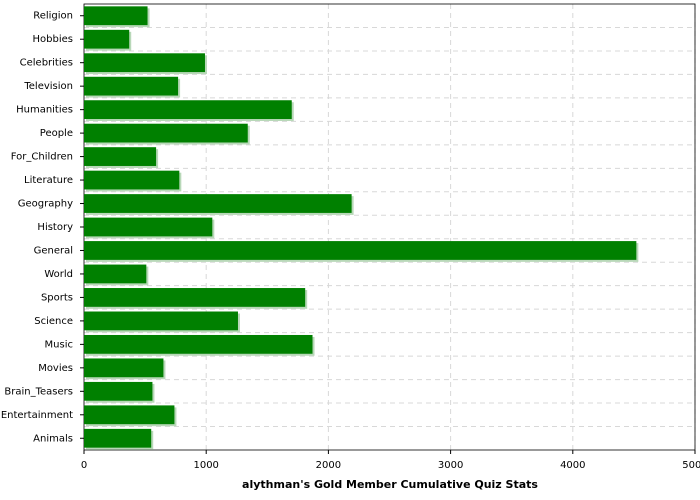 Image resolution: width=700 pixels, height=500 pixels. I want to click on y-tick-label: Brain_Teasers, so click(38, 391).